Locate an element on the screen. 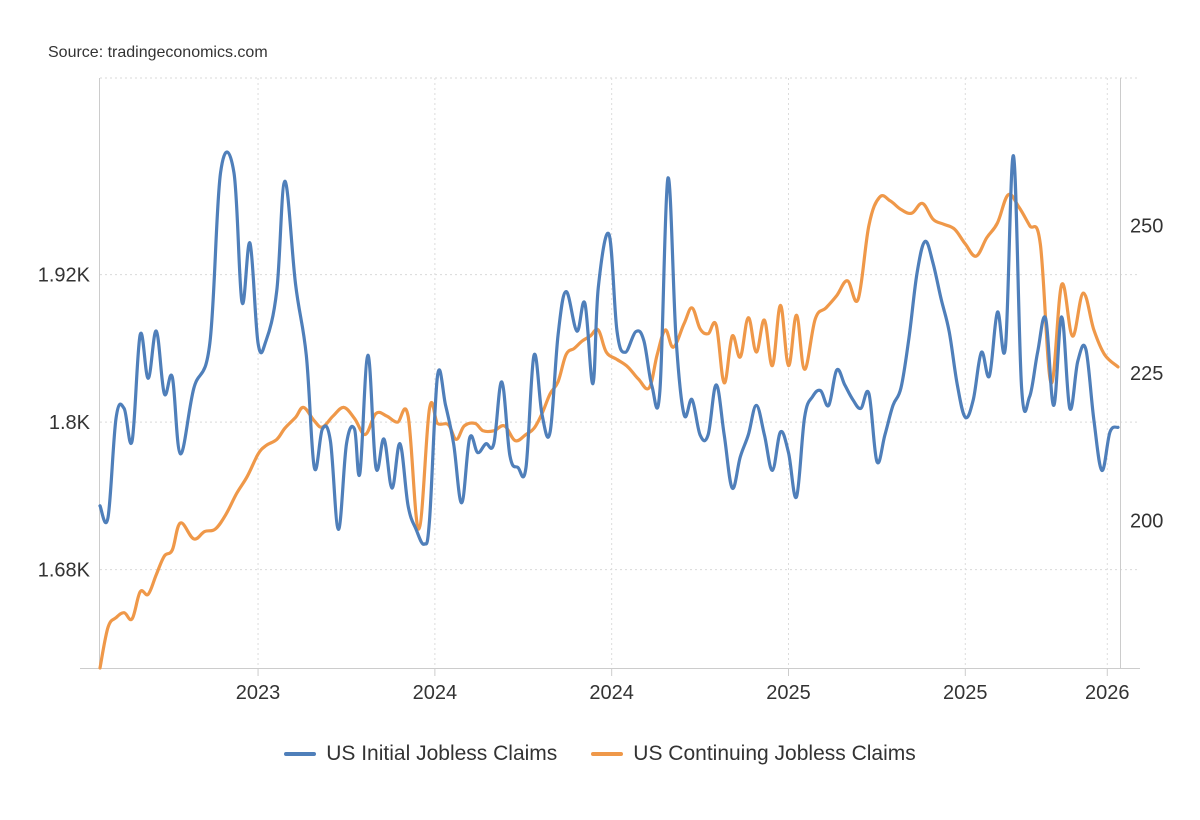 This screenshot has height=820, width=1200. legend-label-continuing-claims: US Continuing Jobless Claims is located at coordinates (774, 753).